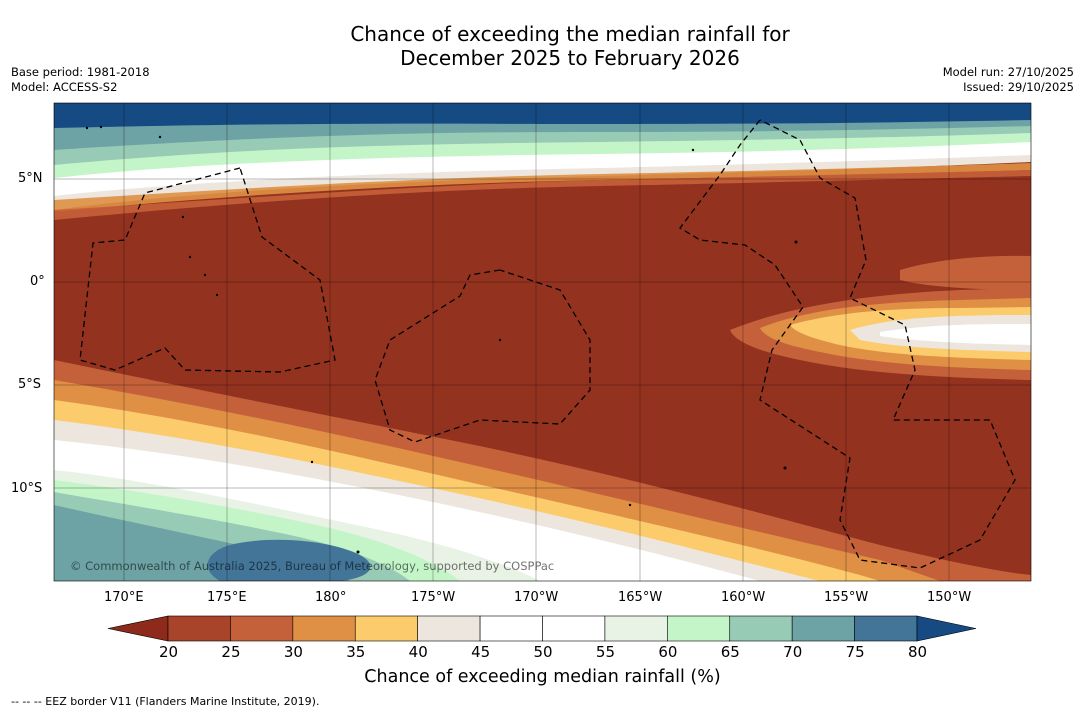 Image resolution: width=1085 pixels, height=713 pixels. Describe the element at coordinates (433, 597) in the screenshot. I see `lon-label: 175°W` at that location.